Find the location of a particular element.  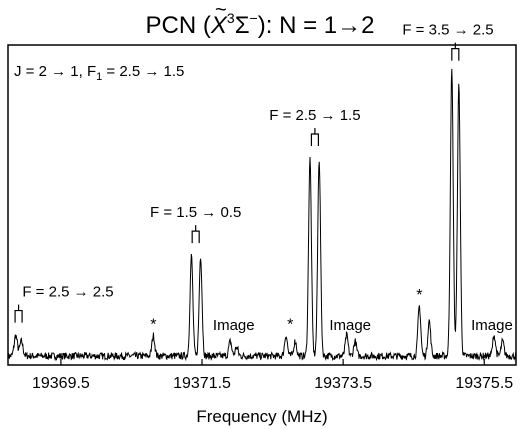

x-axis-label: Frequency (MHz) is located at coordinates (261, 416).